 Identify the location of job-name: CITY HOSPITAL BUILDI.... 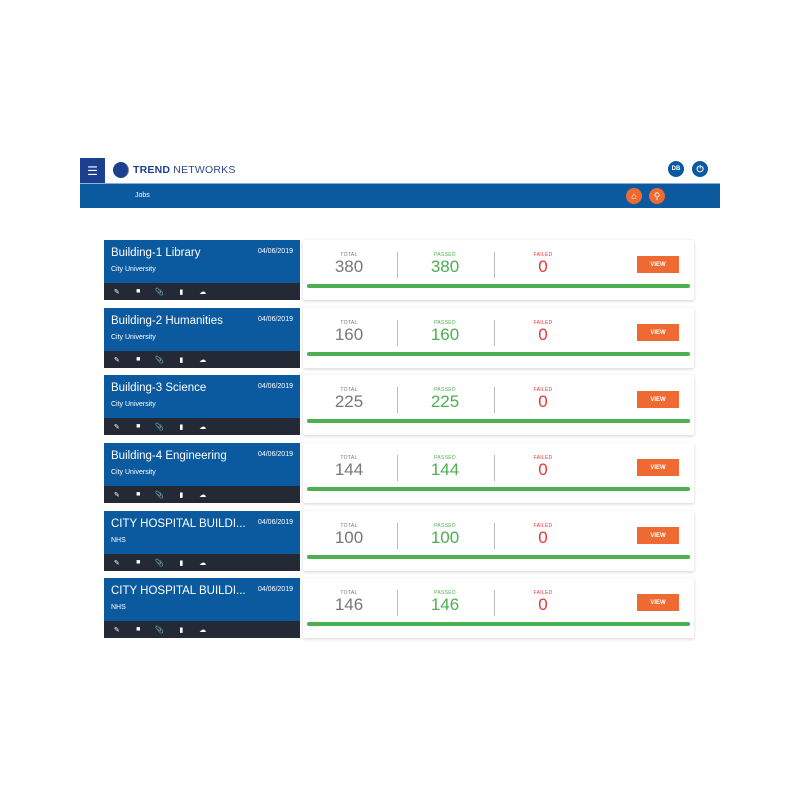
(178, 524).